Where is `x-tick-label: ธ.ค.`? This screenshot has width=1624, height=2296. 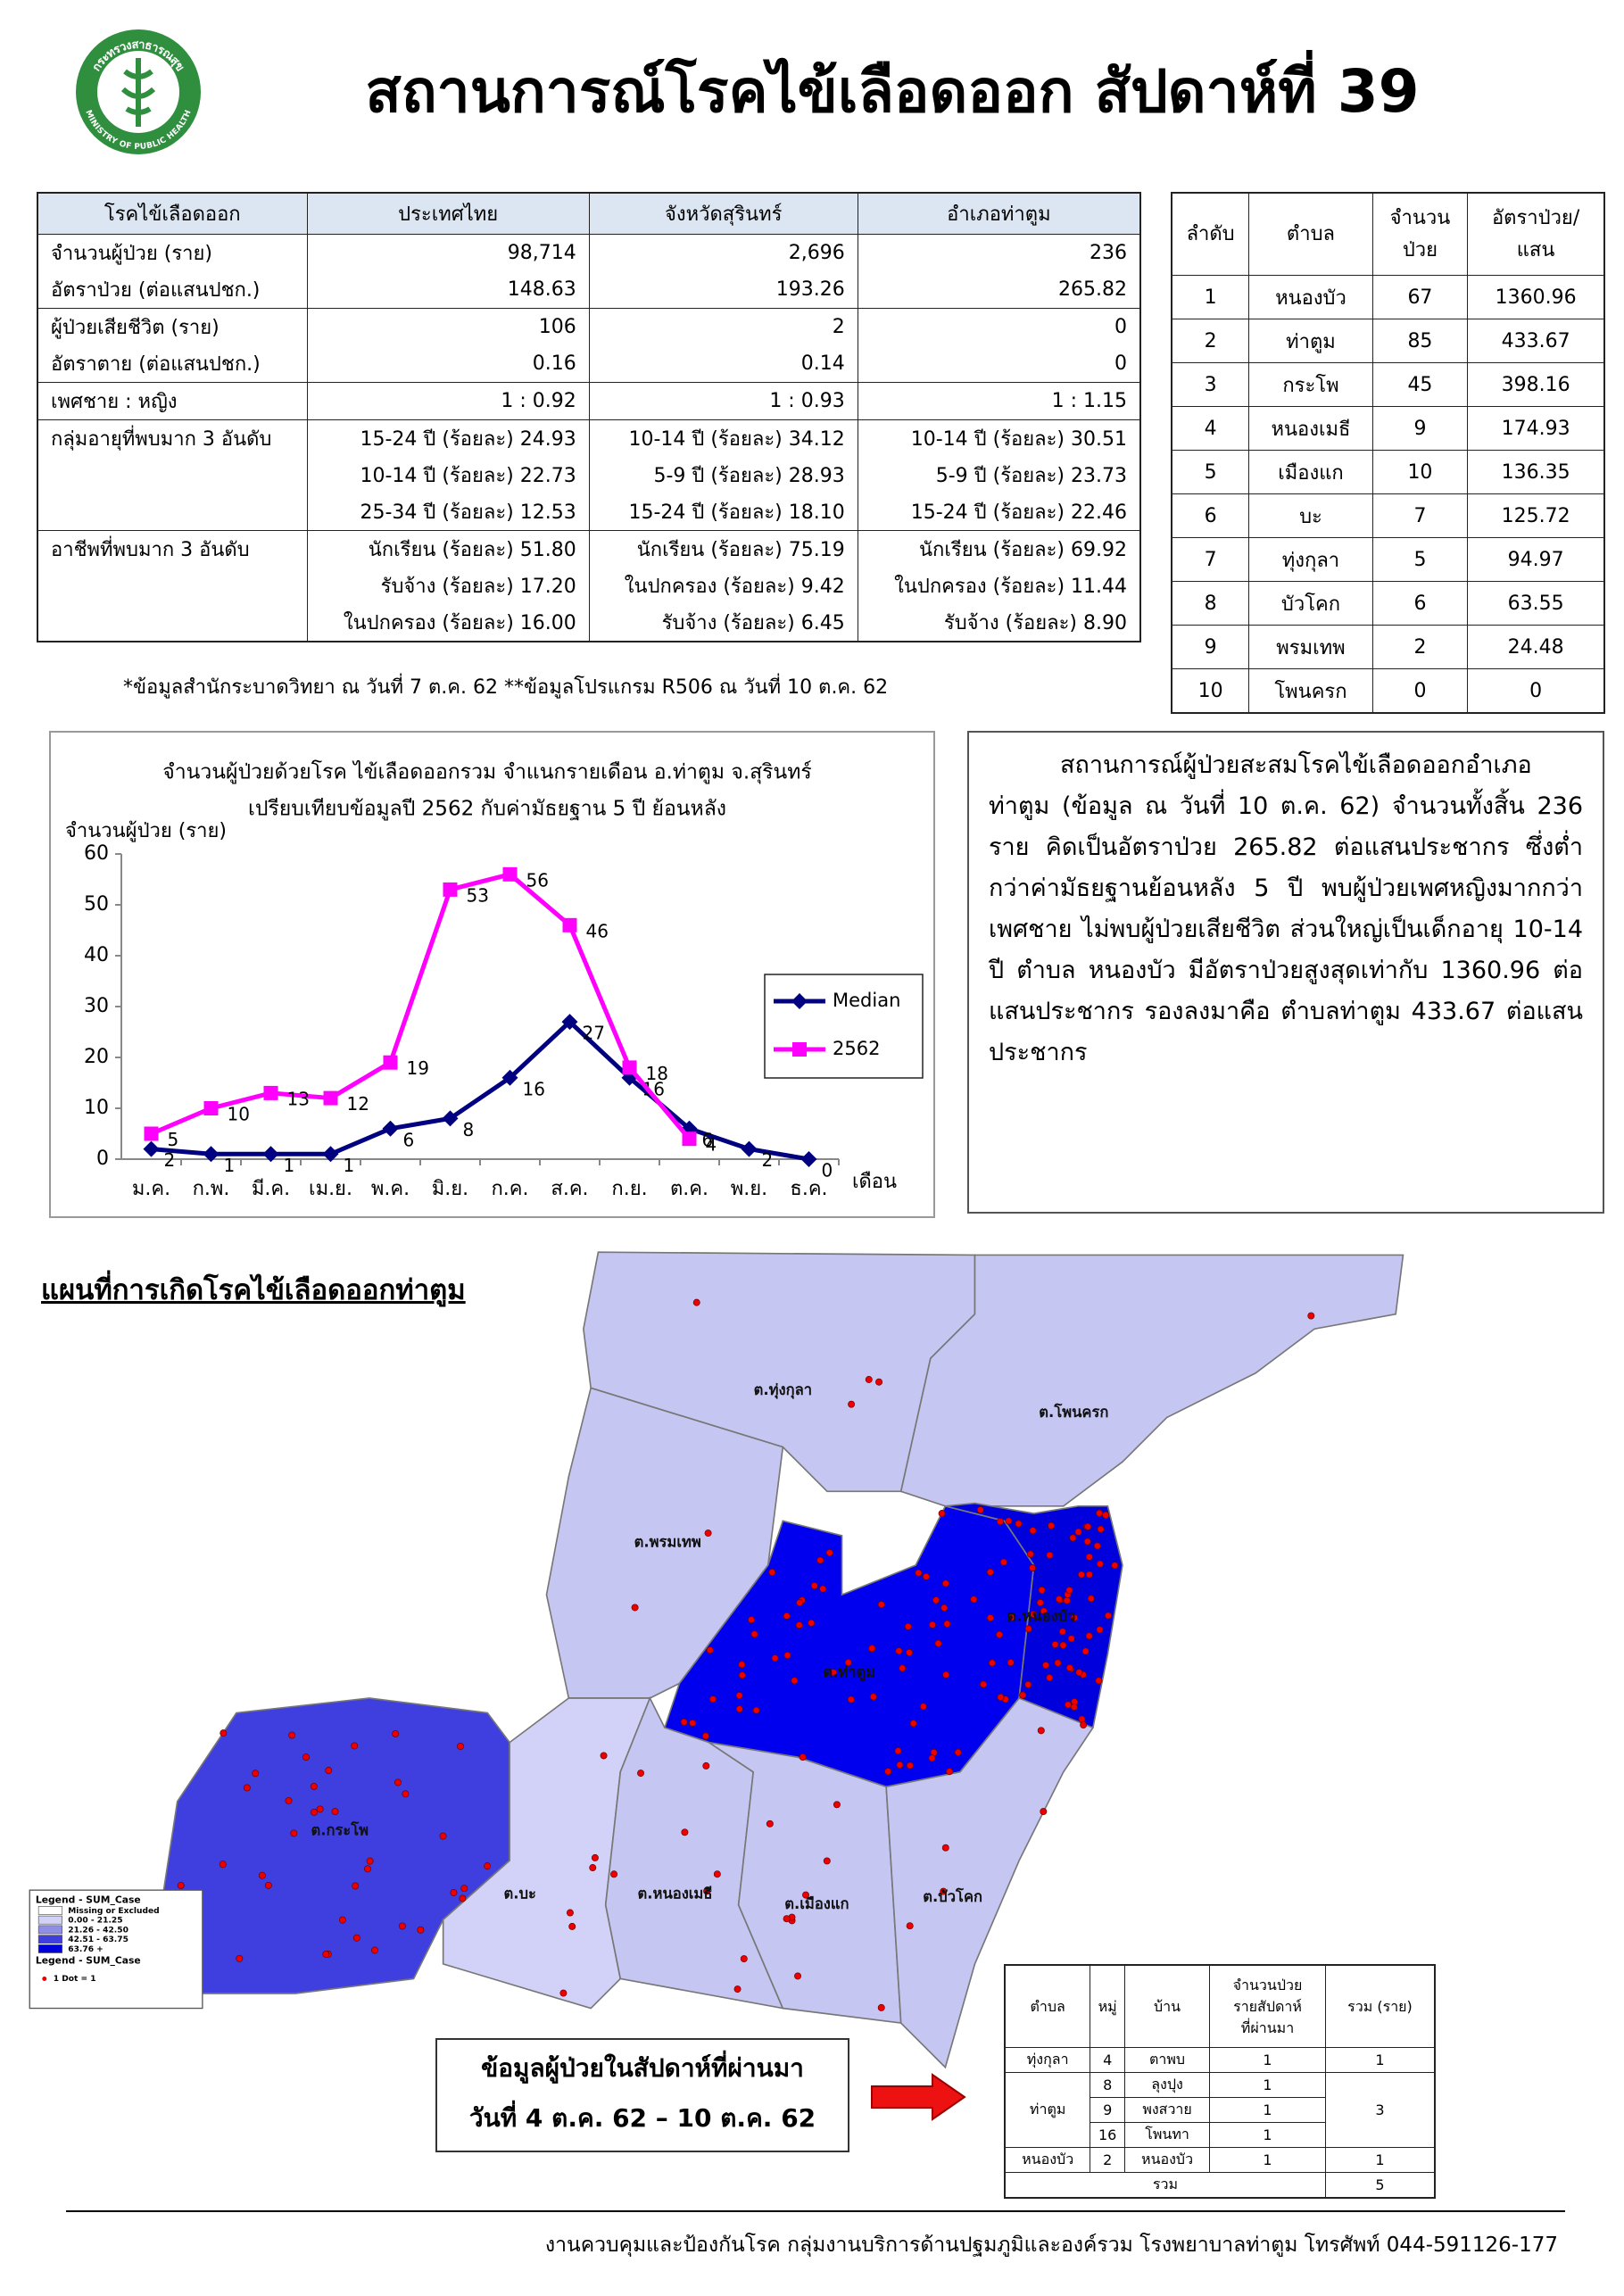
x-tick-label: ธ.ค. is located at coordinates (808, 1189).